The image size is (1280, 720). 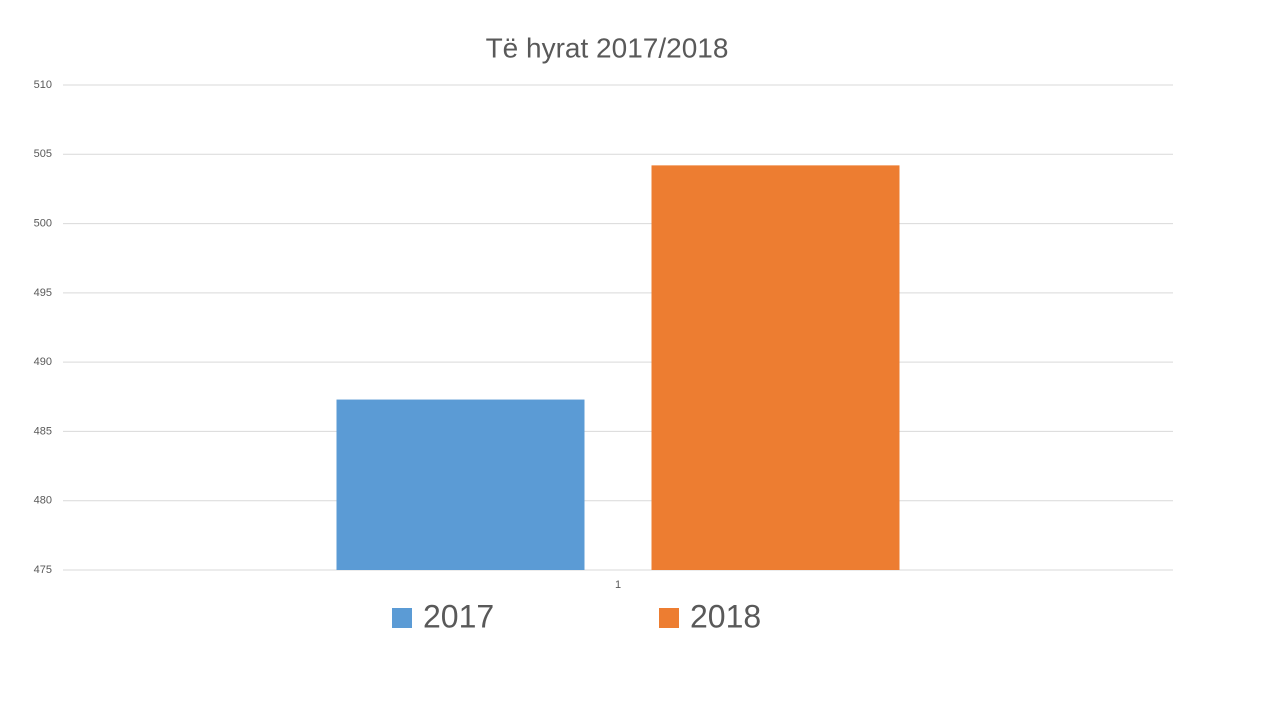 What do you see at coordinates (43, 431) in the screenshot?
I see `y-tick-label: 485` at bounding box center [43, 431].